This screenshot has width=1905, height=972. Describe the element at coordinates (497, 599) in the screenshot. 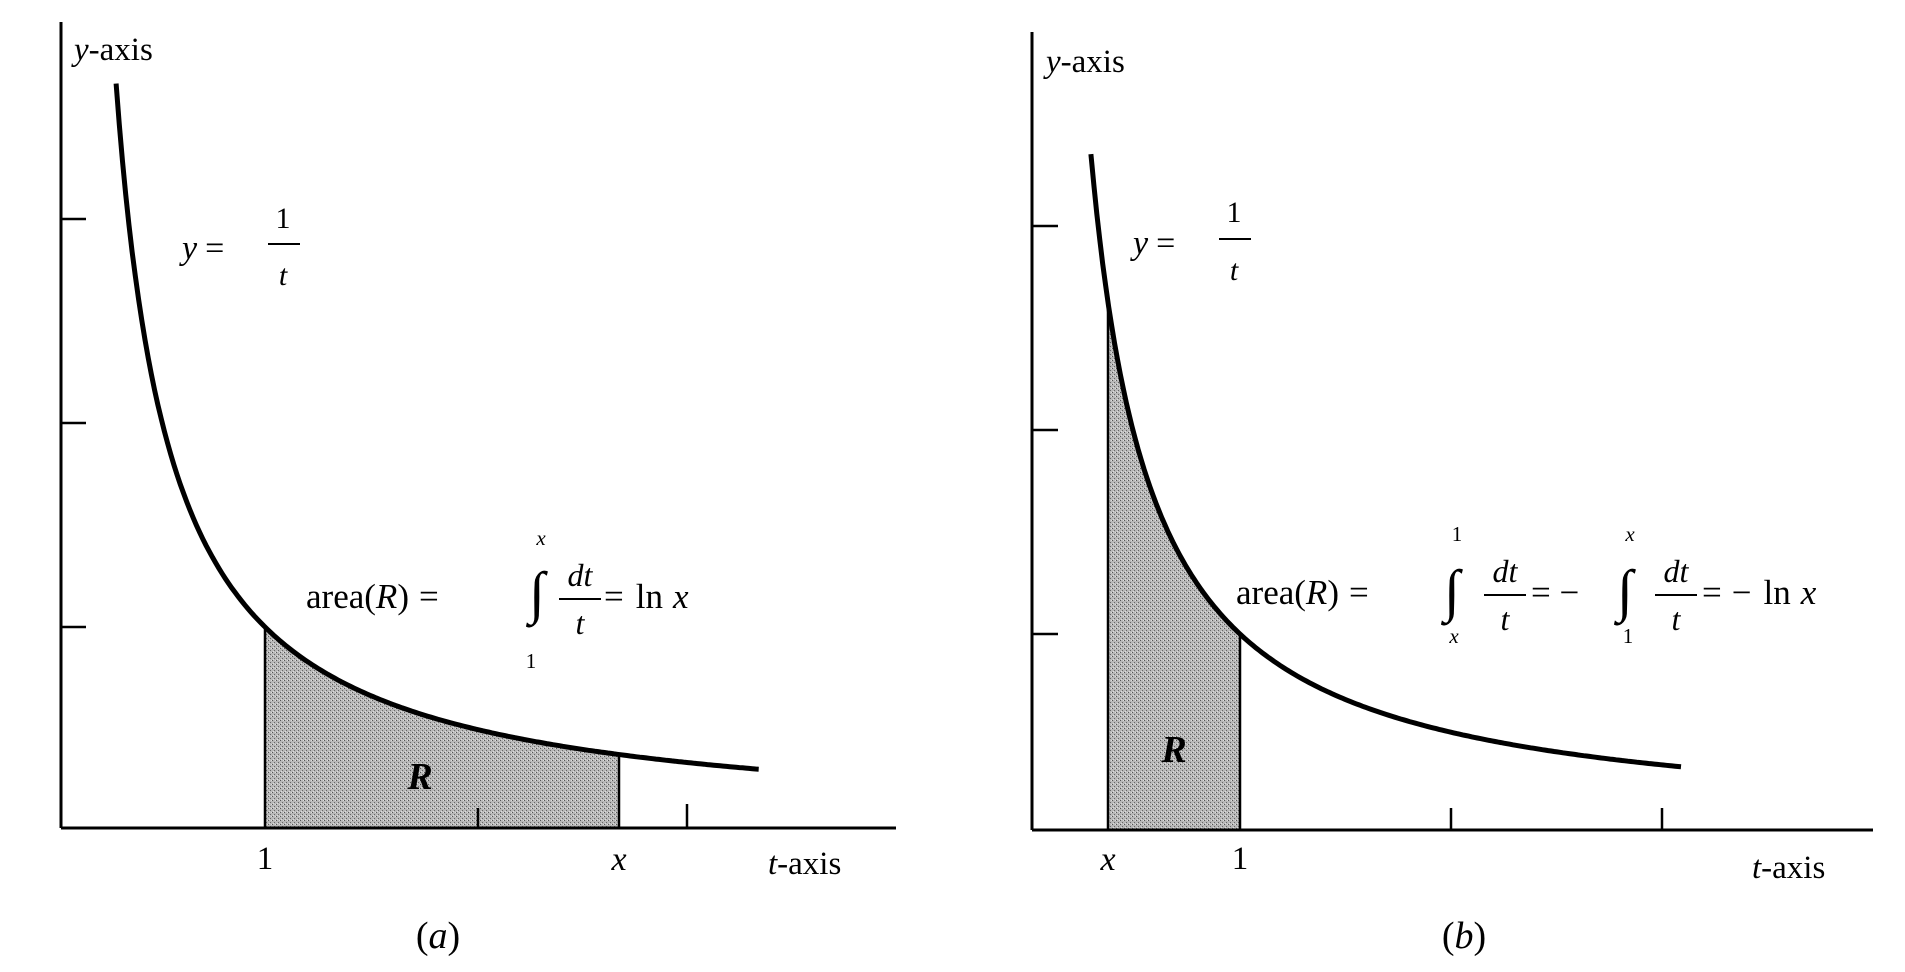

I see `area-formula-a: area(R) = ∫ x 1 dt t = ln x` at that location.